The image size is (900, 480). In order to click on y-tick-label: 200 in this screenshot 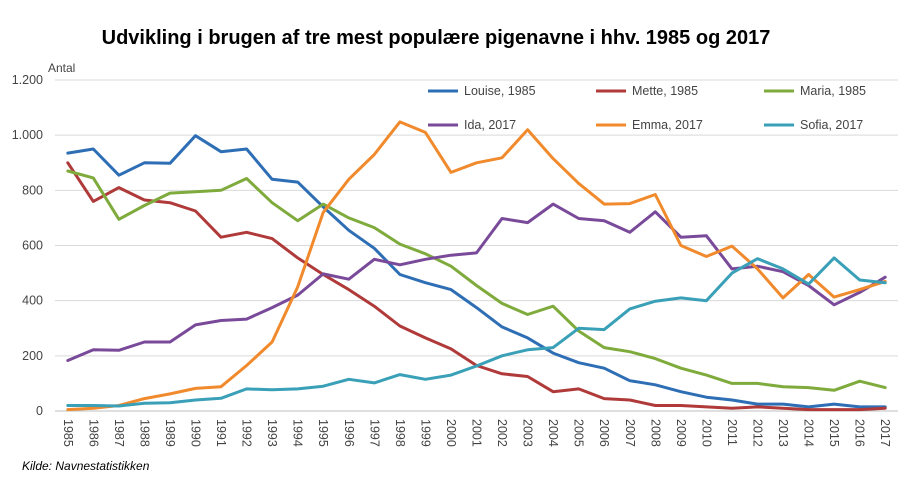, I will do `click(32, 356)`.